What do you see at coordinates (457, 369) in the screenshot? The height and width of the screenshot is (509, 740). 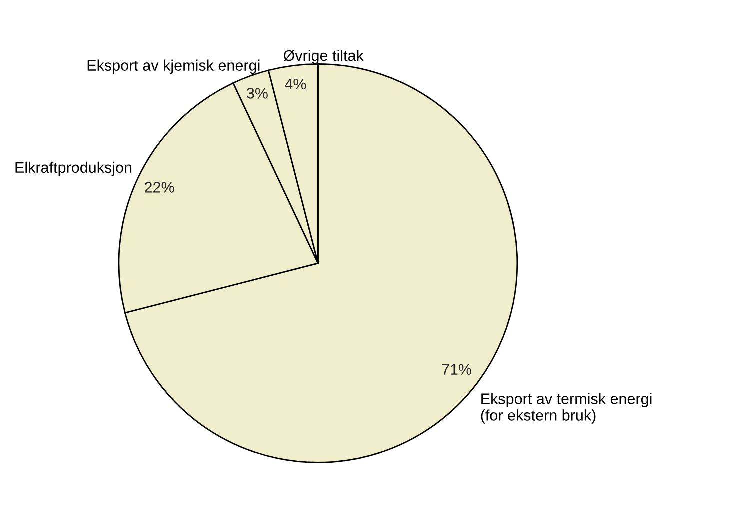 I see `data-label: 71%` at bounding box center [457, 369].